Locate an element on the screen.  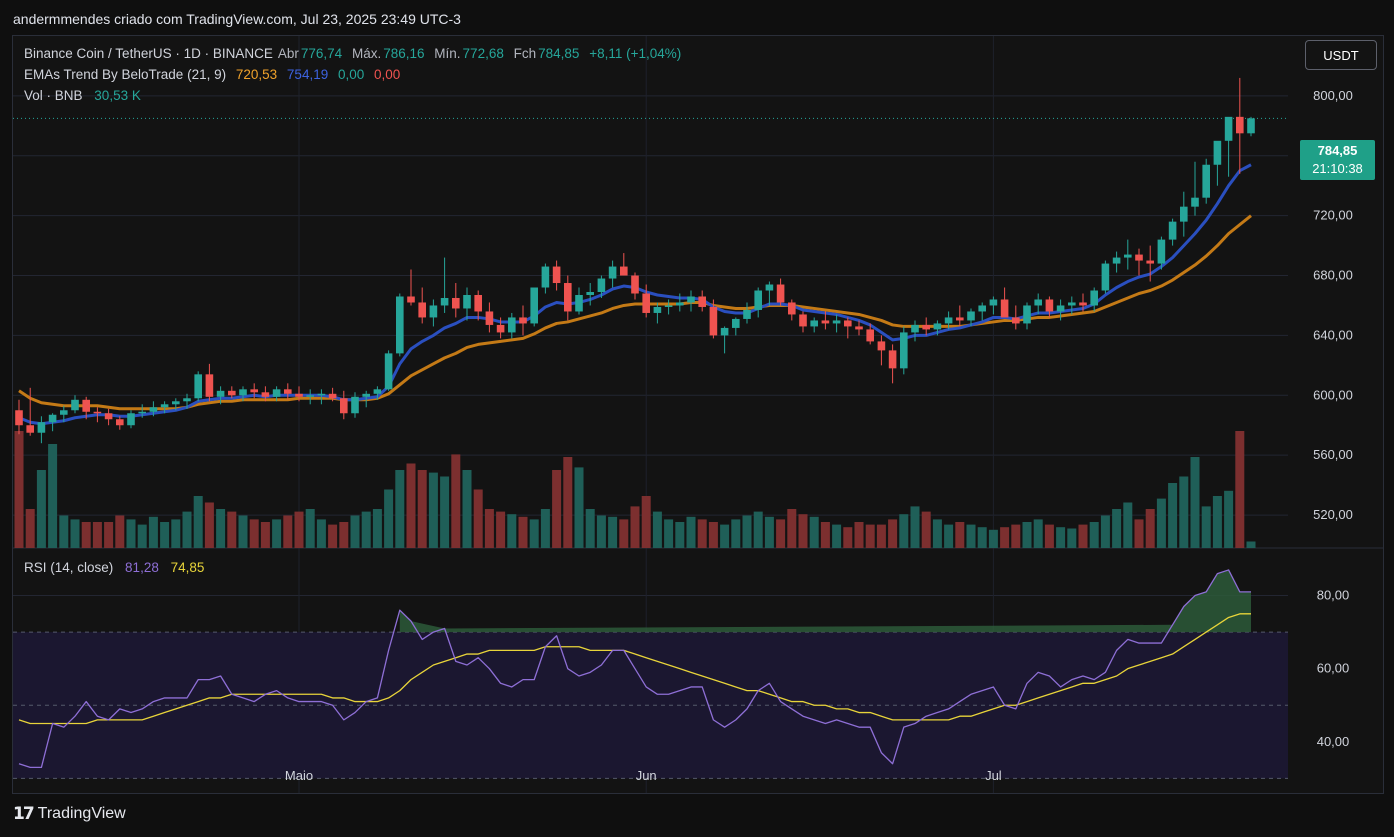
price-axis-label: 680,00 is located at coordinates (1333, 275).